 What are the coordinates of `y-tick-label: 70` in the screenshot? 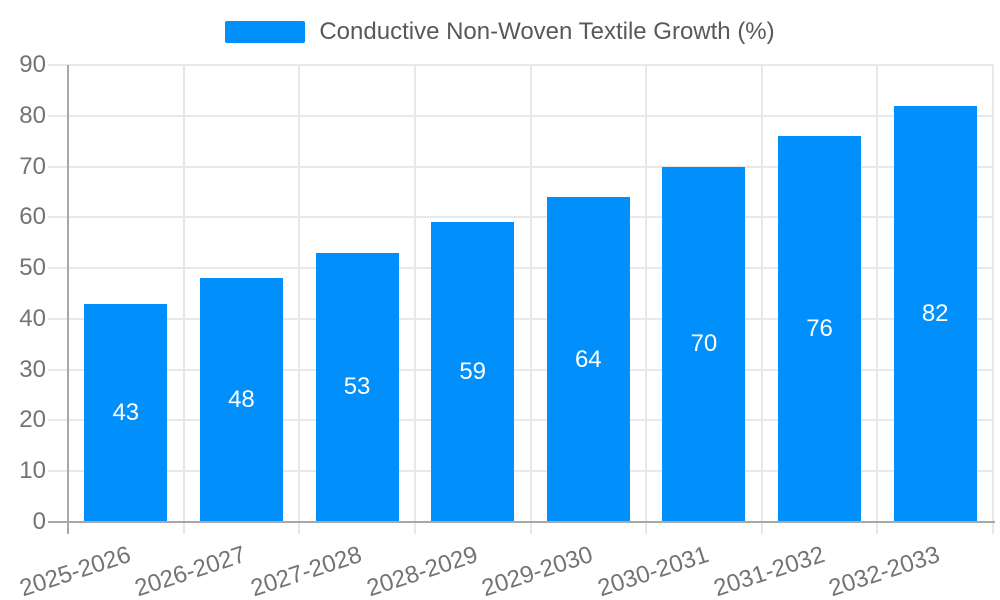 It's located at (32, 166).